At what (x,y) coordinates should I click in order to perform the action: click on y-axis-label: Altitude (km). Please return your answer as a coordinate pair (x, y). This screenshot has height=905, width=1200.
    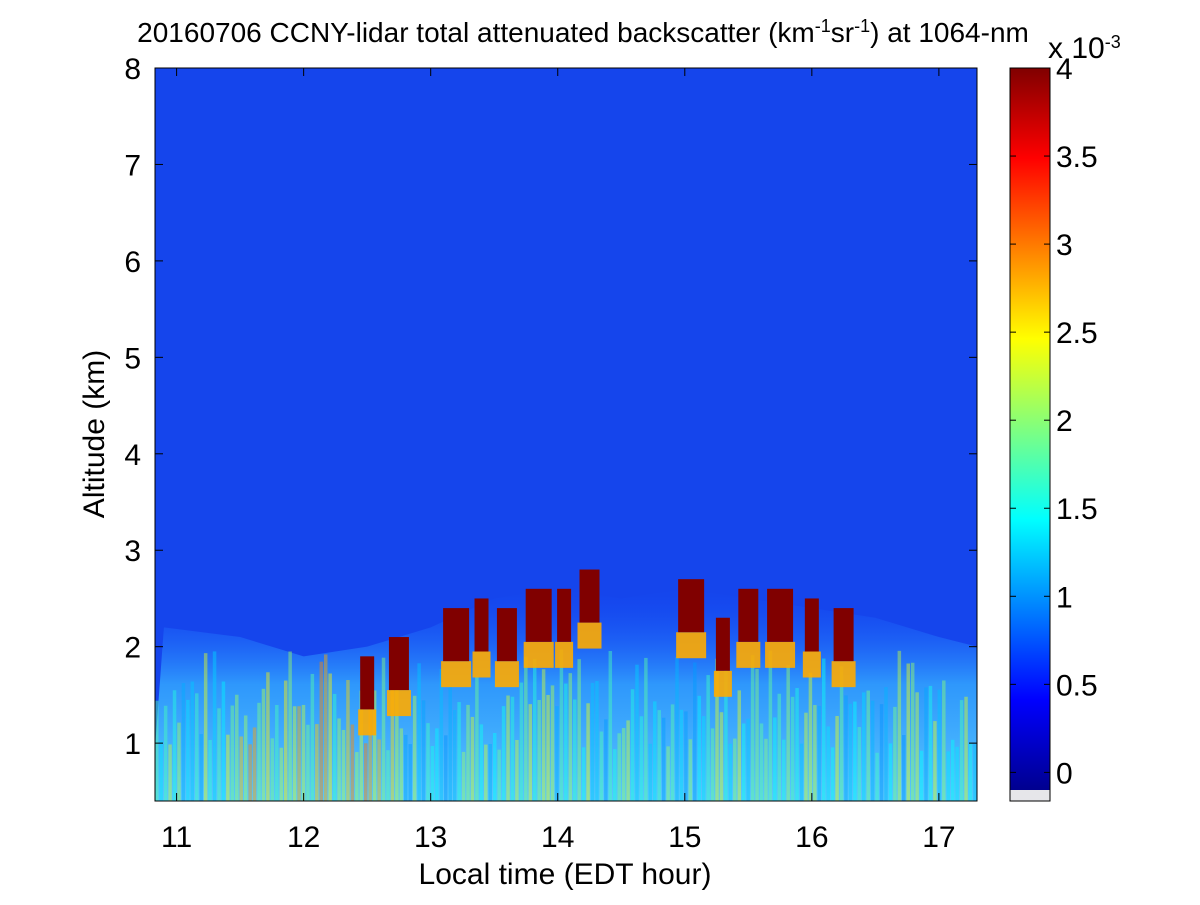
    Looking at the image, I should click on (94, 434).